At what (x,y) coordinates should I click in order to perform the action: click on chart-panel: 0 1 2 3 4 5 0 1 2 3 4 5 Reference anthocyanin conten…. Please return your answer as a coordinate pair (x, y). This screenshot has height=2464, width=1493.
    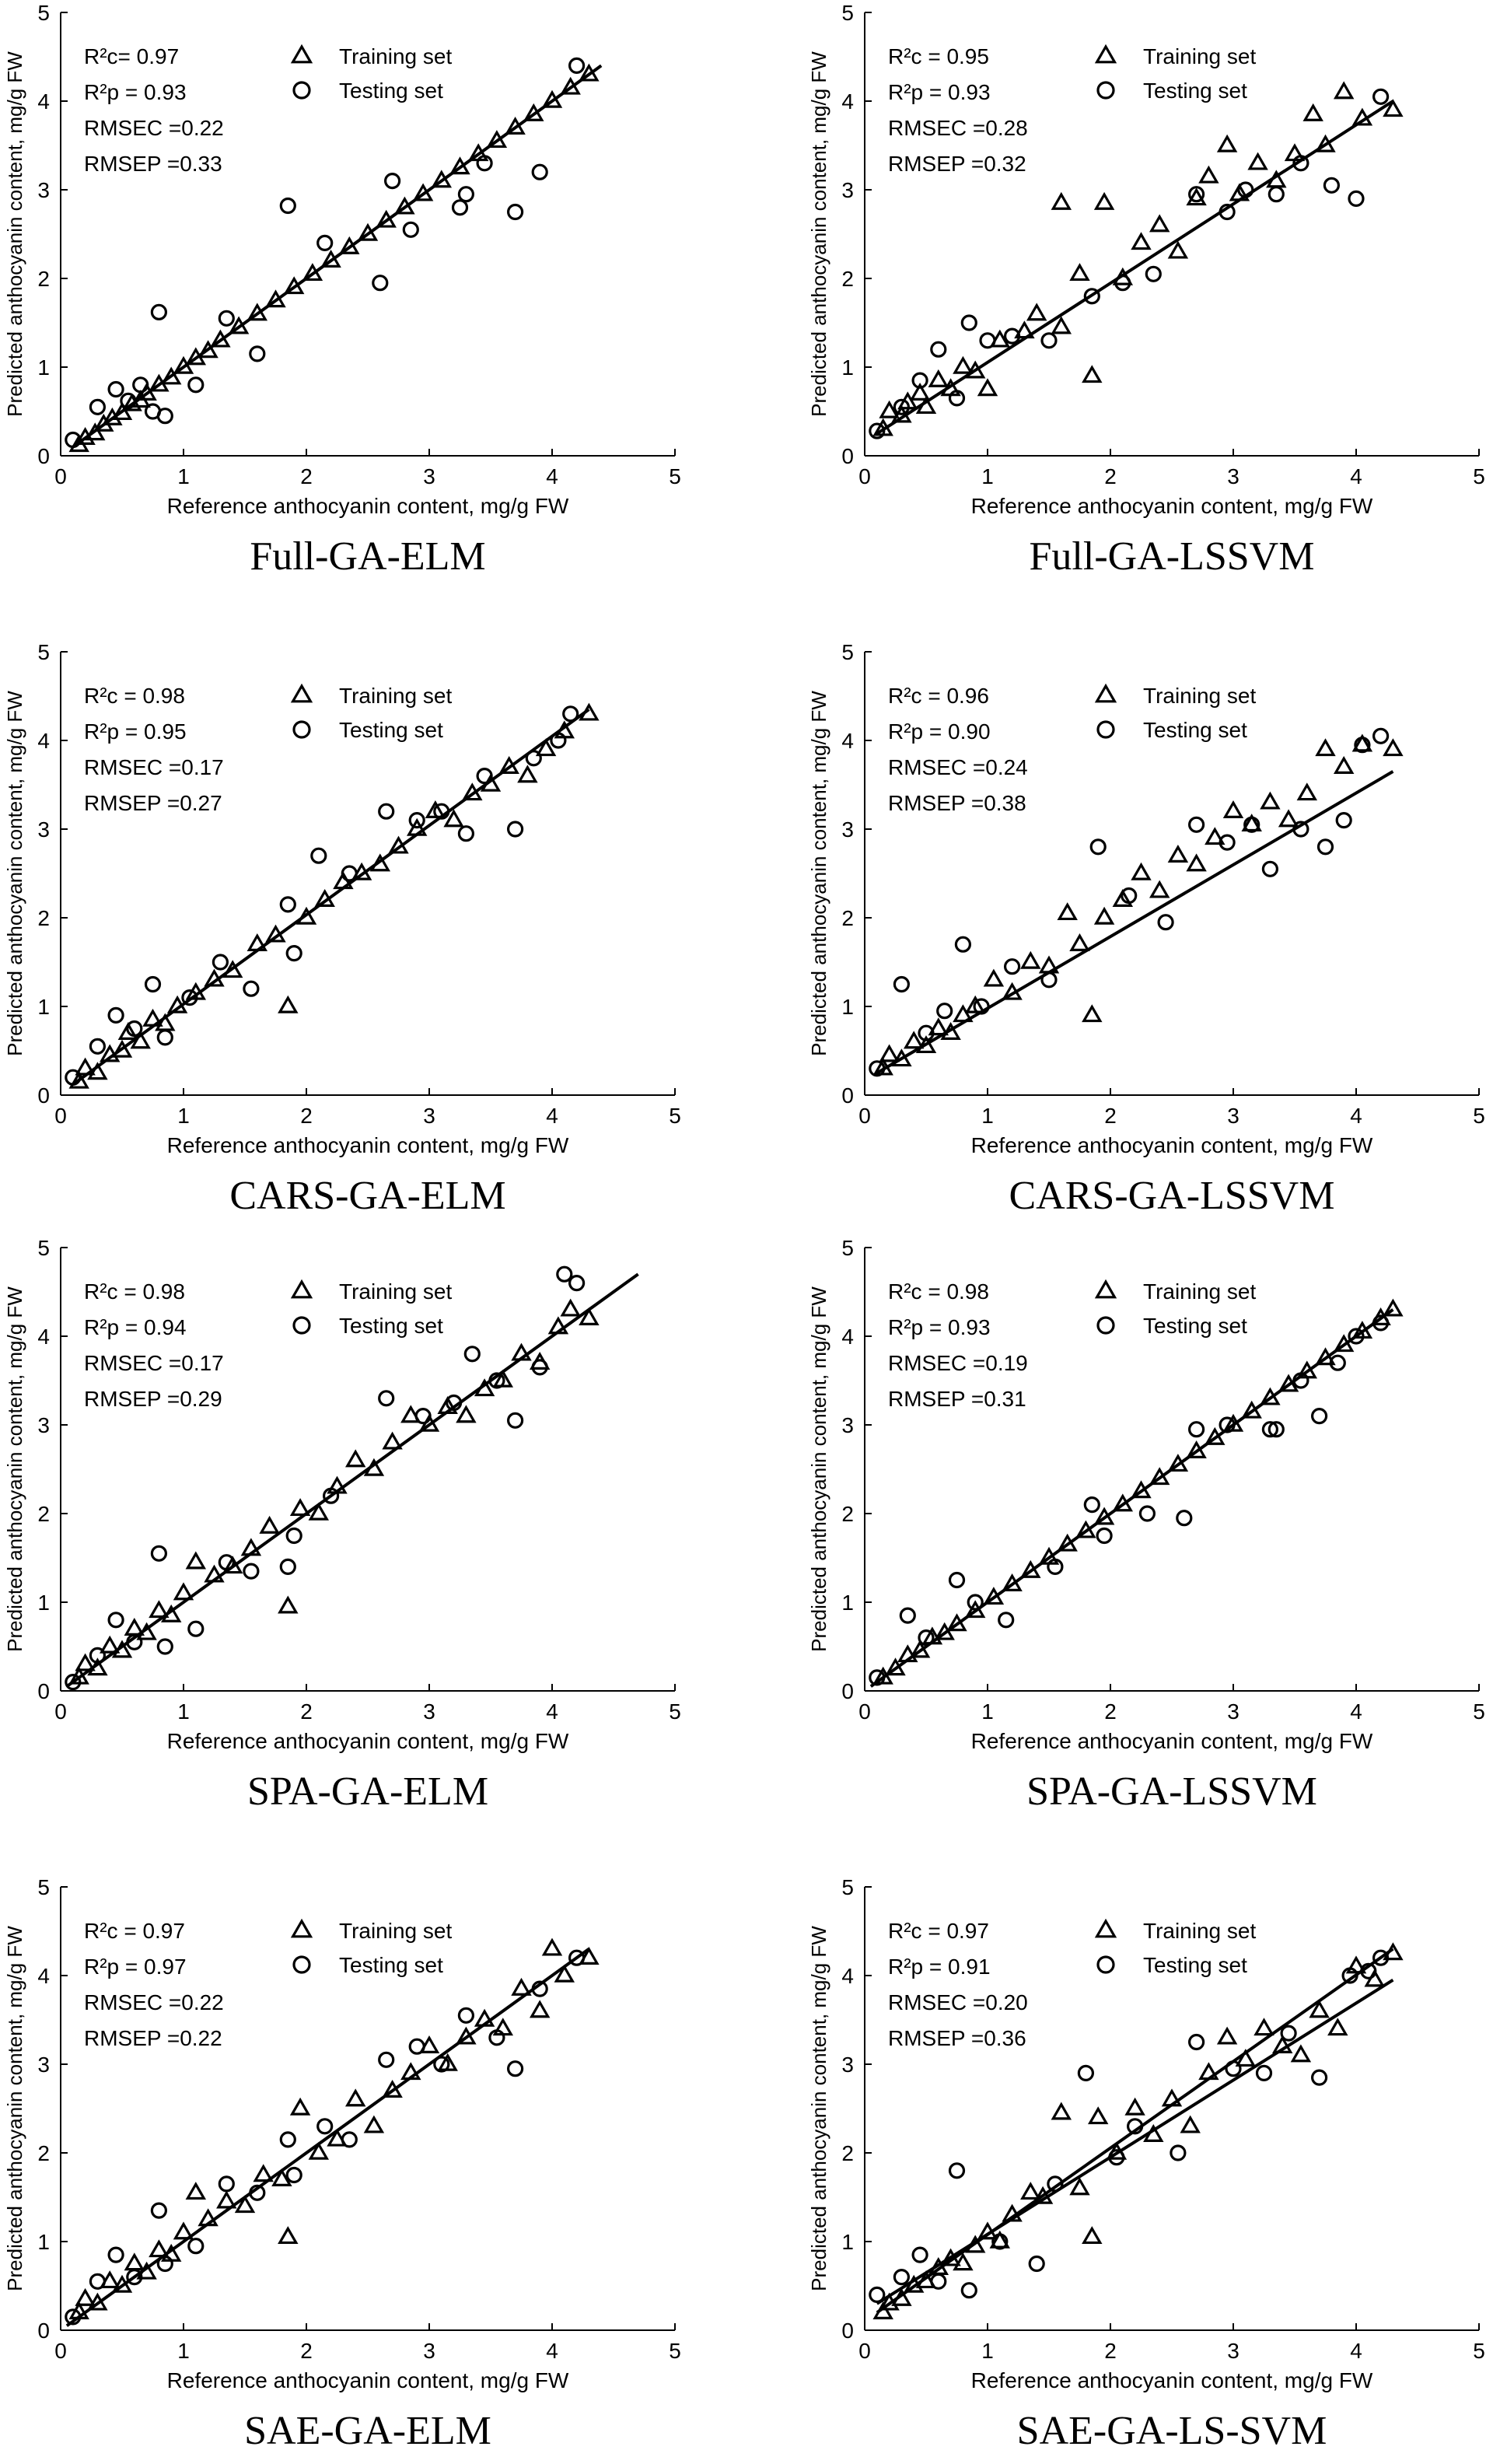
    Looking at the image, I should click on (342, 929).